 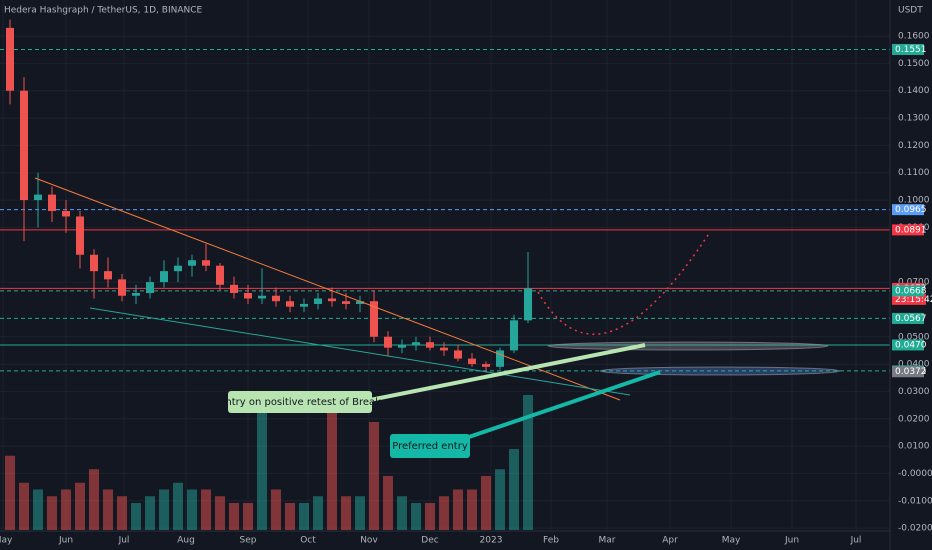 I want to click on volume, so click(x=269, y=462).